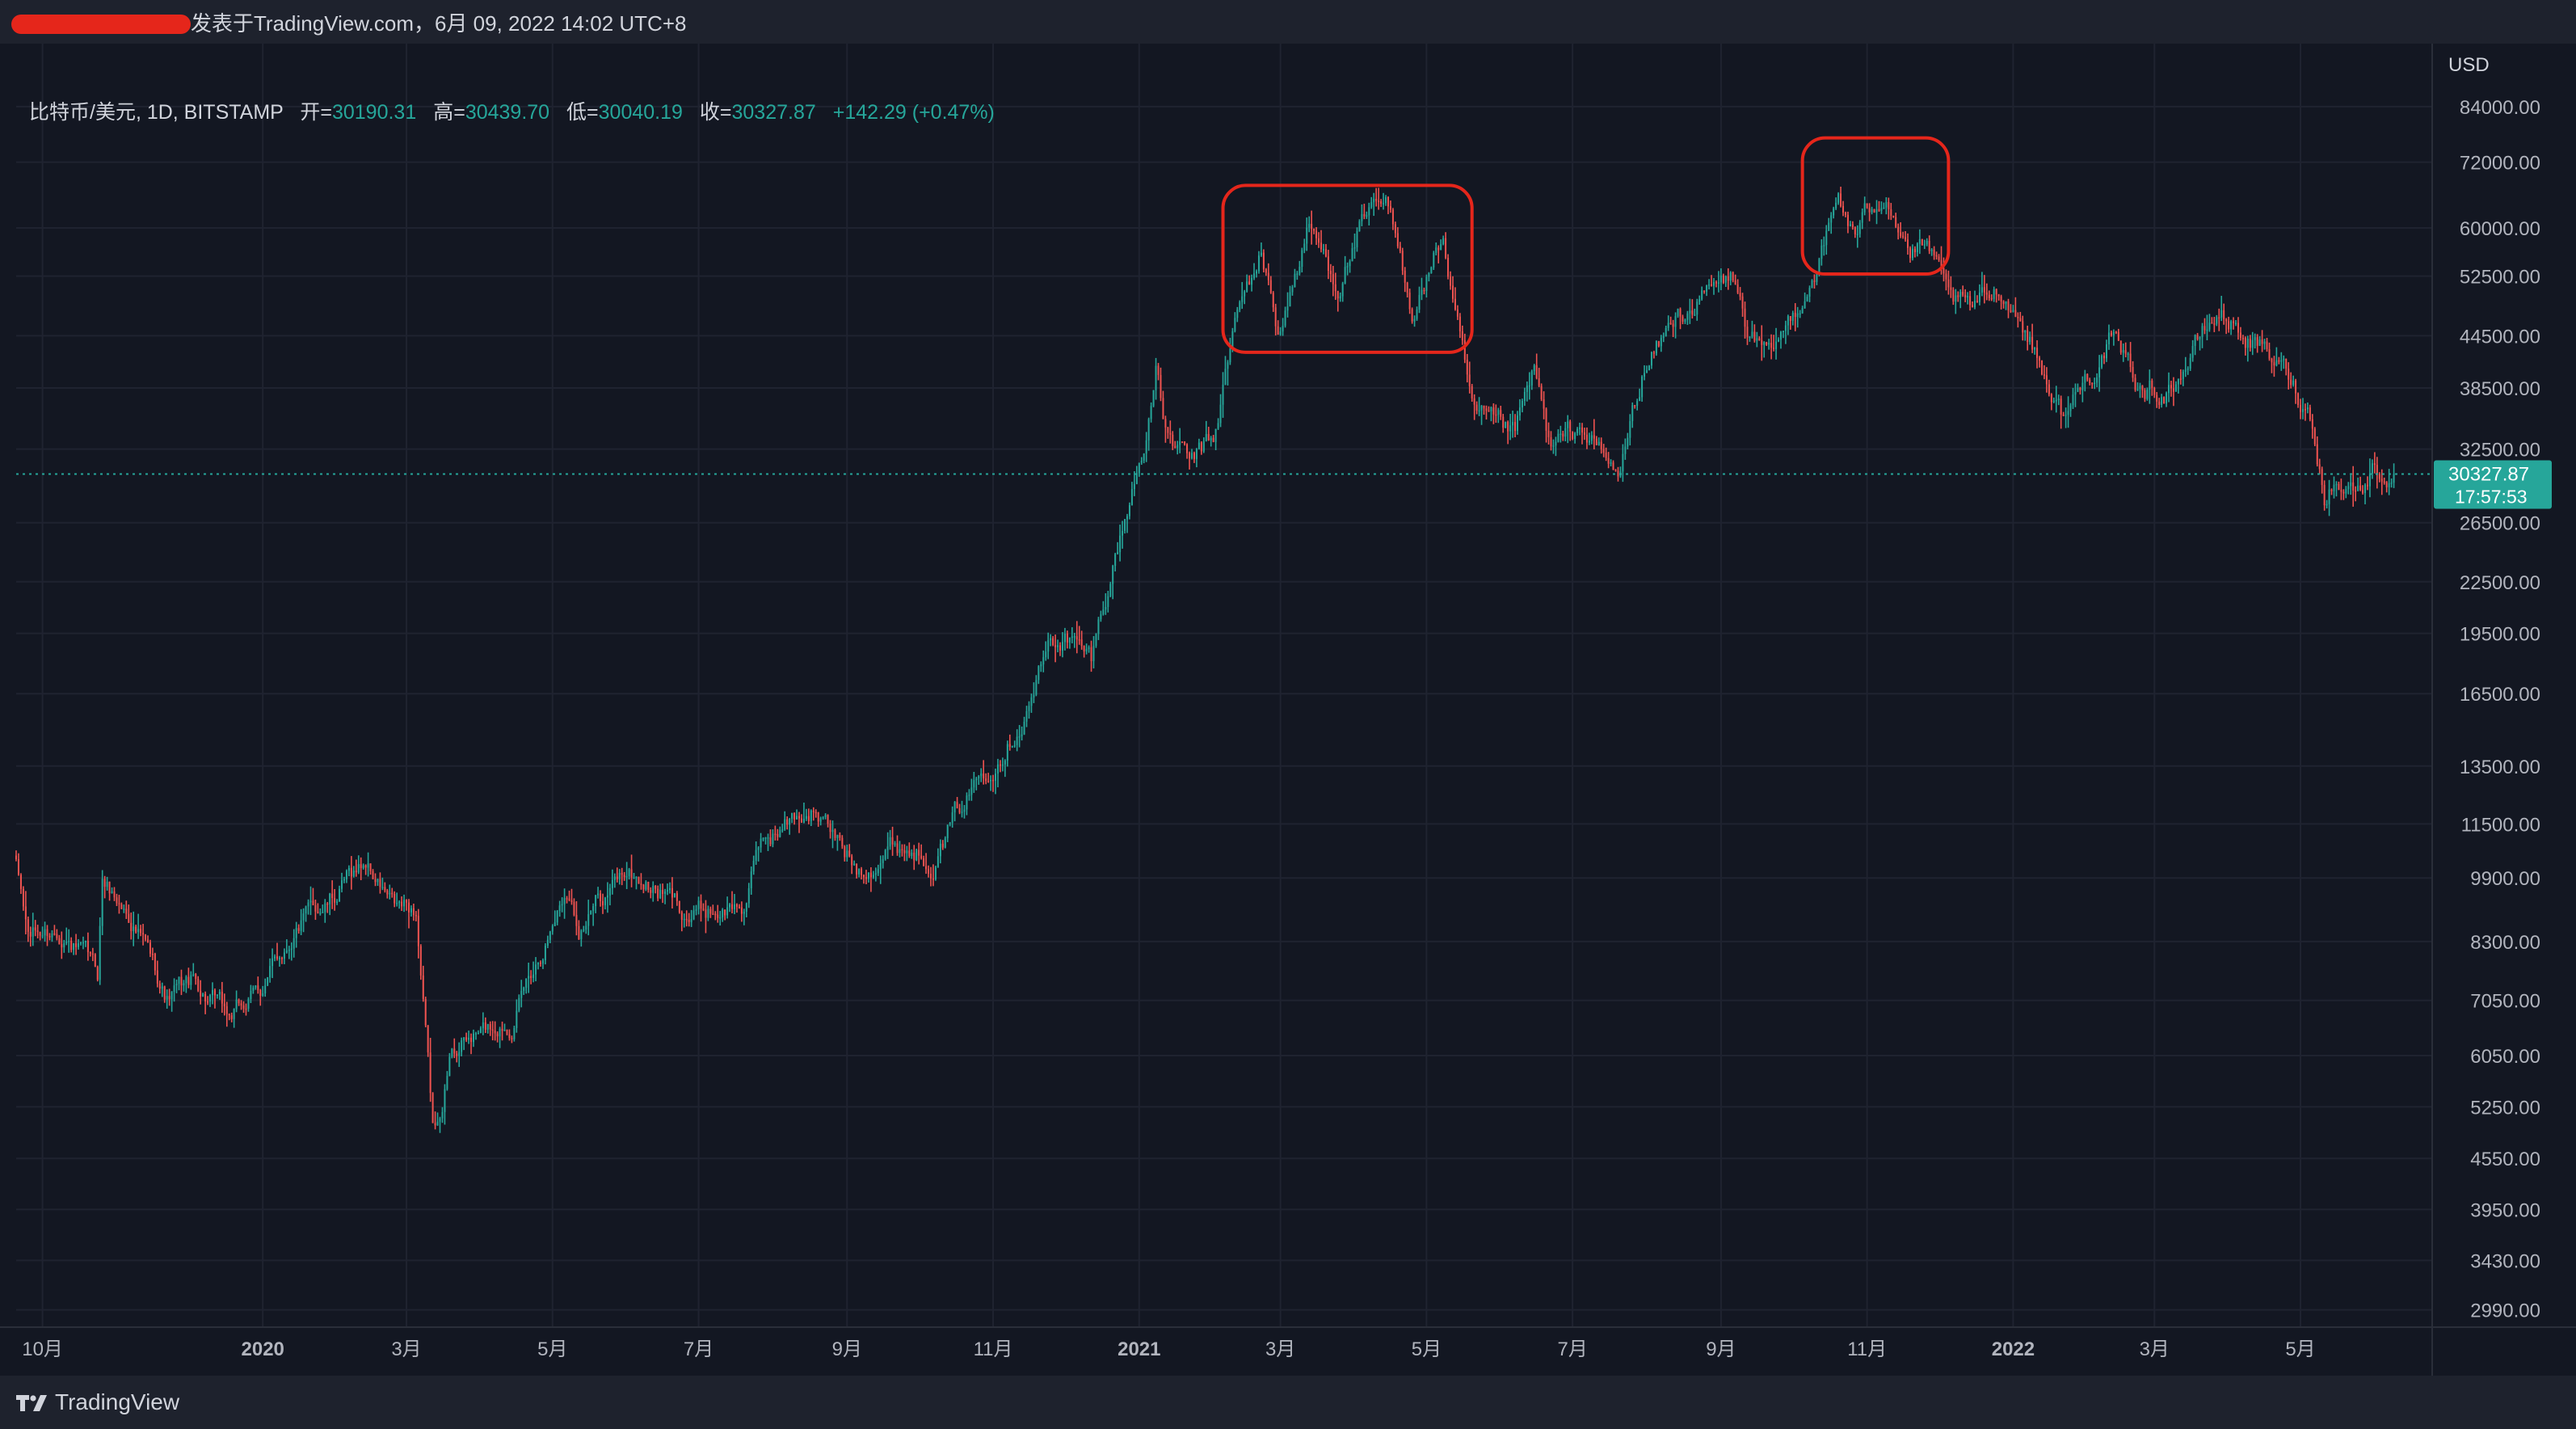 The width and height of the screenshot is (2576, 1429). What do you see at coordinates (2500, 635) in the screenshot?
I see `price-tick-label: 19500.00` at bounding box center [2500, 635].